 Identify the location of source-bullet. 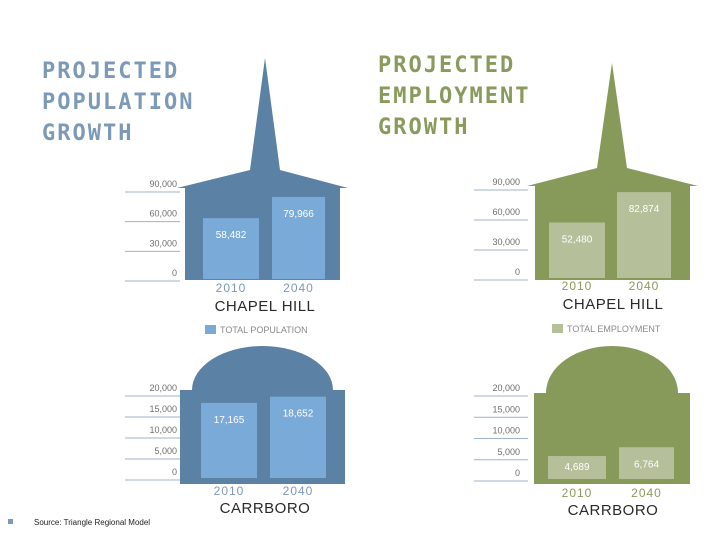
(10, 521).